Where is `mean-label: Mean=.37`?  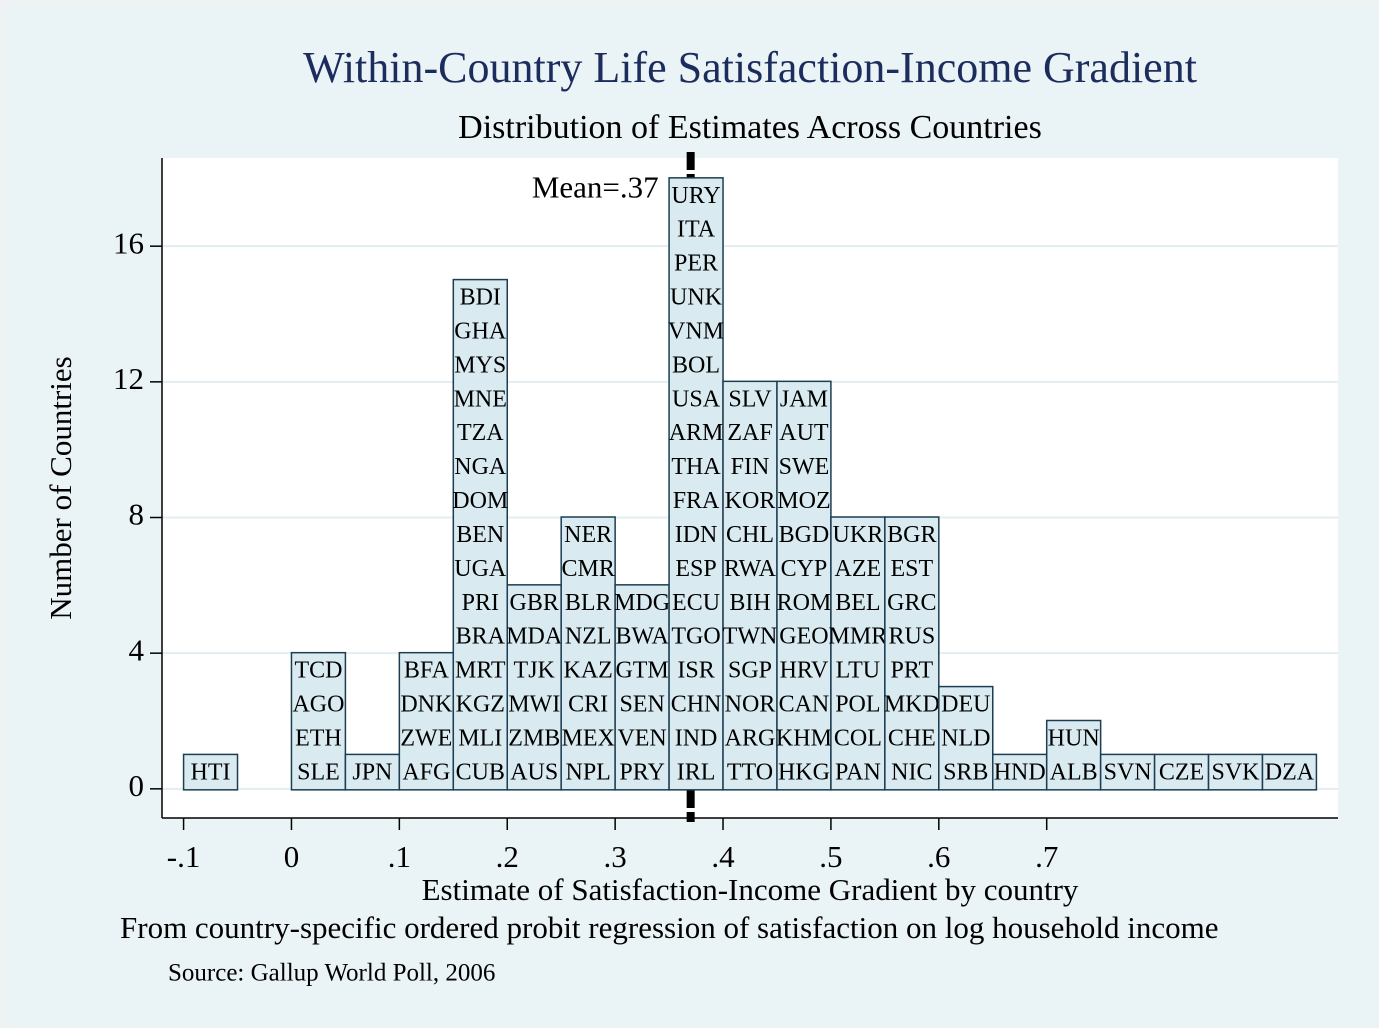 mean-label: Mean=.37 is located at coordinates (595, 186).